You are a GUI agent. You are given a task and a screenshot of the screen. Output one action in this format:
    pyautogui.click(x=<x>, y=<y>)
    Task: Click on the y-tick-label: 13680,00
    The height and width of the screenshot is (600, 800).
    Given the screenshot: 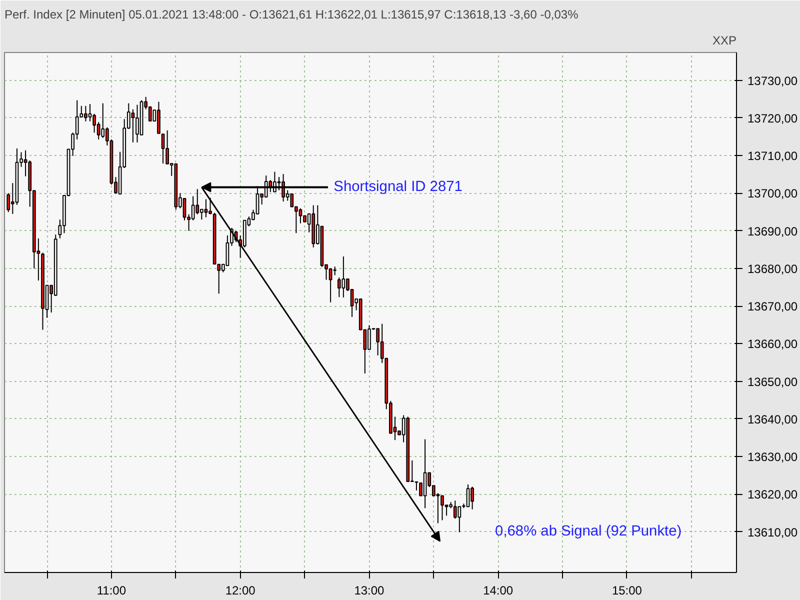 What is the action you would take?
    pyautogui.click(x=773, y=269)
    